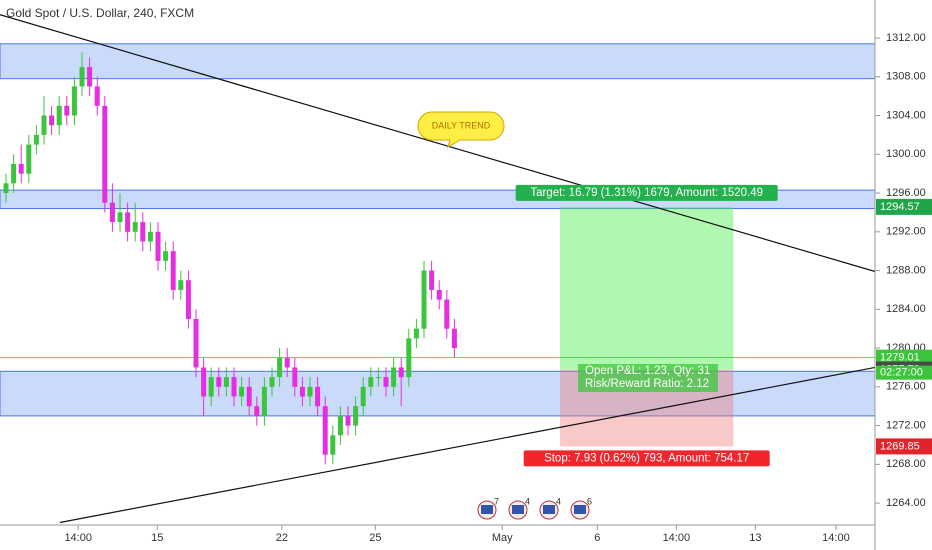 The height and width of the screenshot is (550, 932). What do you see at coordinates (906, 503) in the screenshot?
I see `y-tick-label: 1264.00` at bounding box center [906, 503].